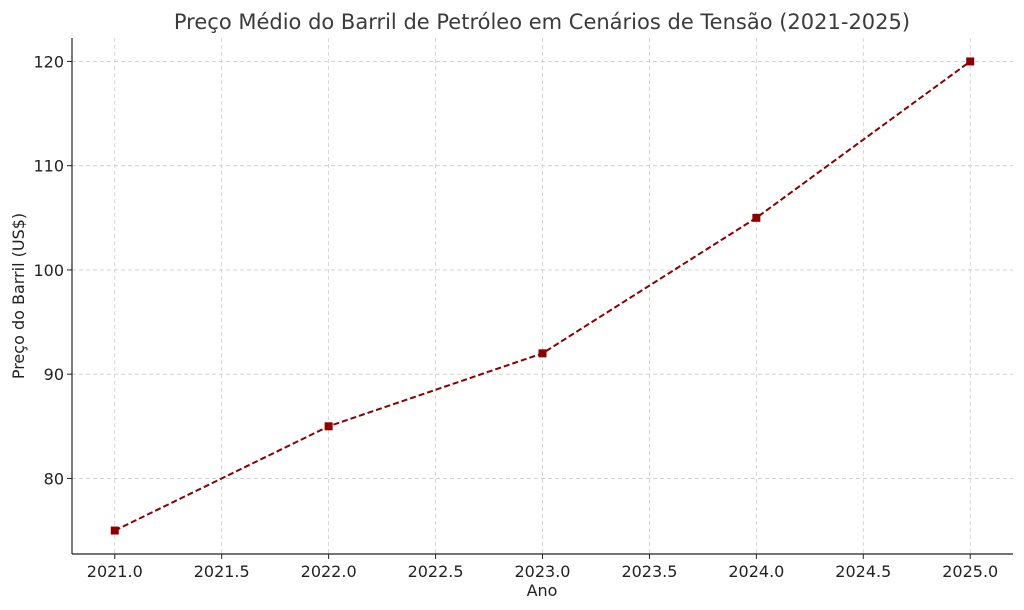 This screenshot has width=1024, height=610. What do you see at coordinates (48, 166) in the screenshot?
I see `y-tick-label-3: 110` at bounding box center [48, 166].